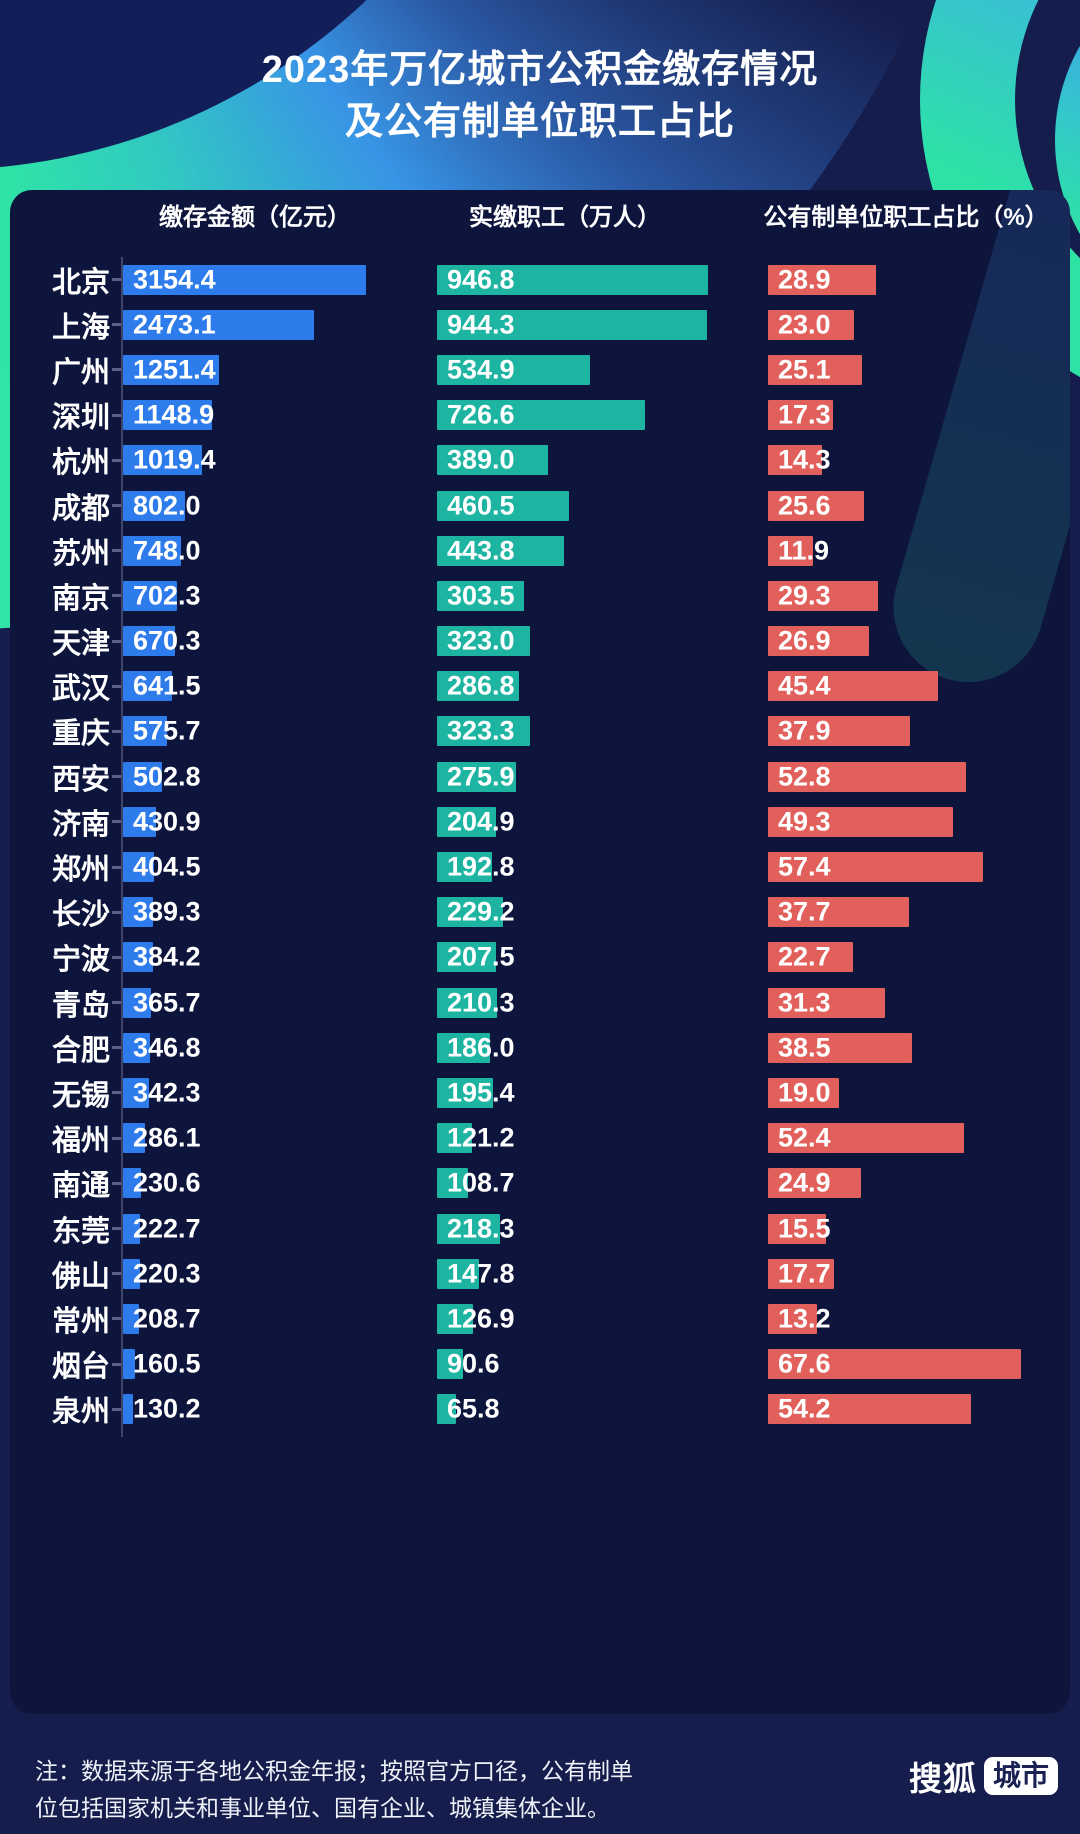 The height and width of the screenshot is (1834, 1080). I want to click on ratio-value: 67.6, so click(804, 1363).